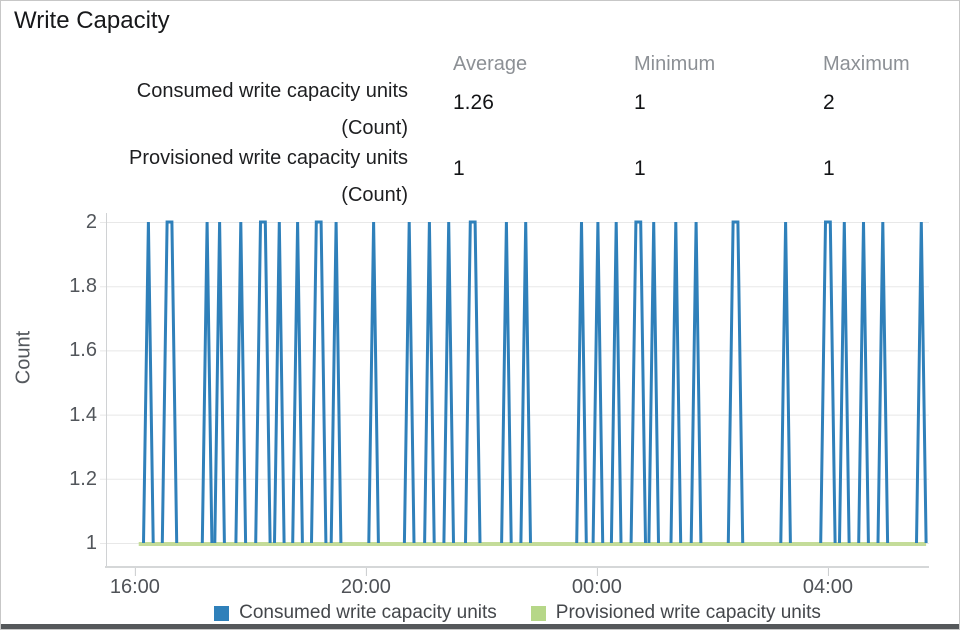 The width and height of the screenshot is (960, 630). Describe the element at coordinates (222, 613) in the screenshot. I see `consumed-series-swatch-icon` at that location.